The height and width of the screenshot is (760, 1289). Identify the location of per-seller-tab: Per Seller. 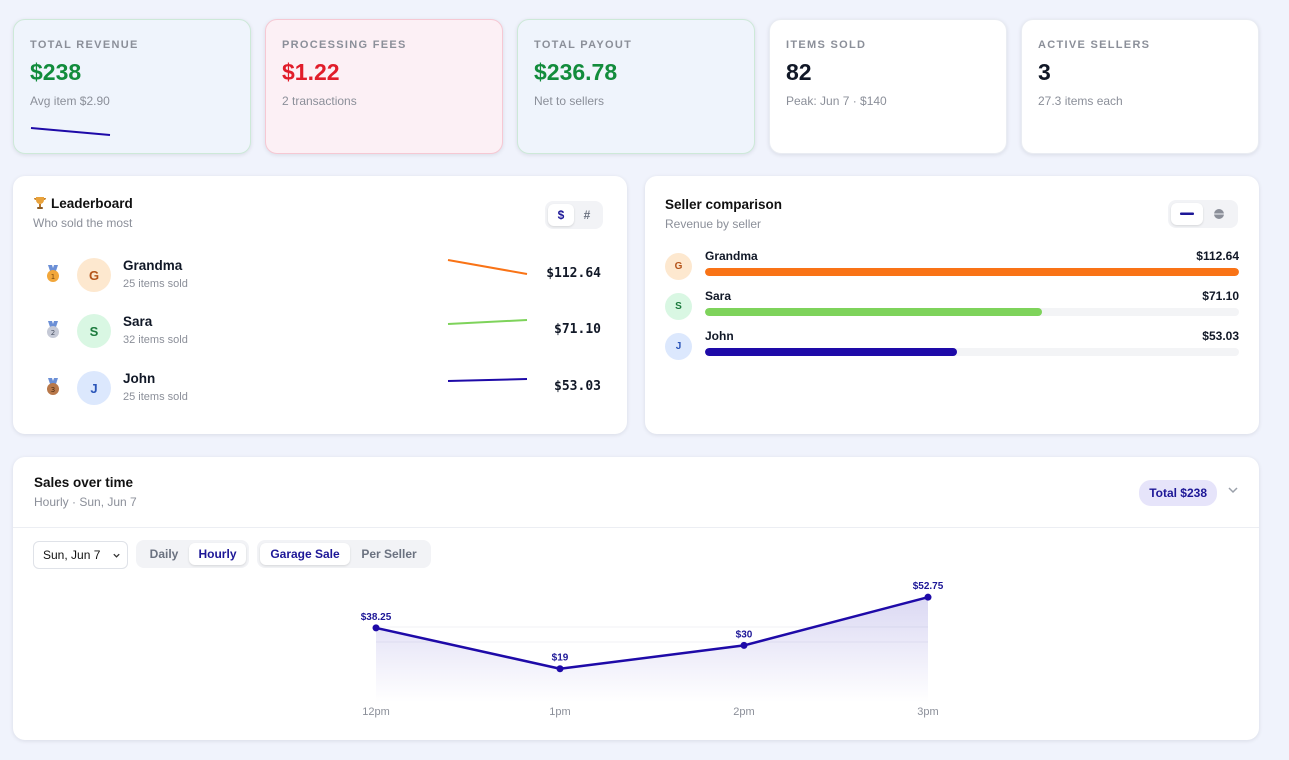
(389, 554).